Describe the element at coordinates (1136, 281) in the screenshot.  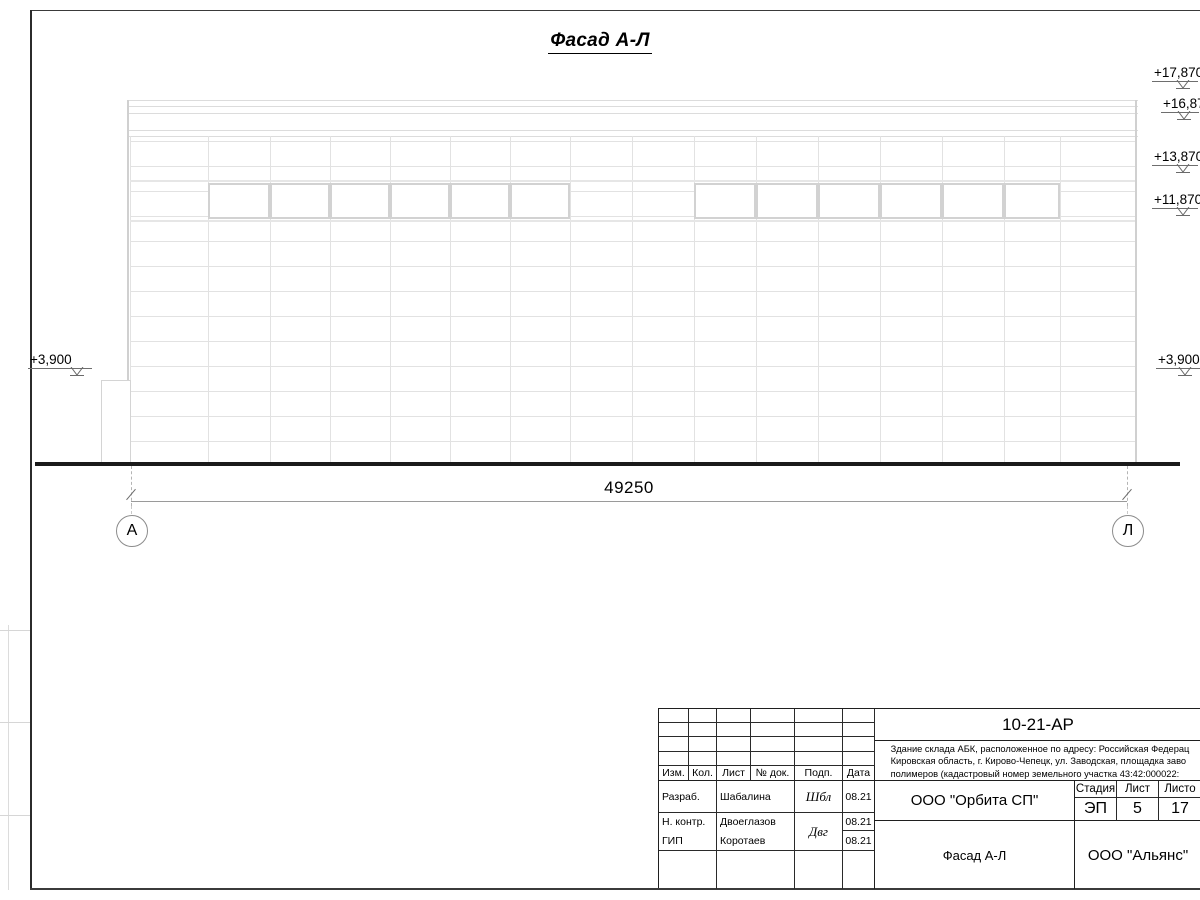
I see `facade-right-edge` at that location.